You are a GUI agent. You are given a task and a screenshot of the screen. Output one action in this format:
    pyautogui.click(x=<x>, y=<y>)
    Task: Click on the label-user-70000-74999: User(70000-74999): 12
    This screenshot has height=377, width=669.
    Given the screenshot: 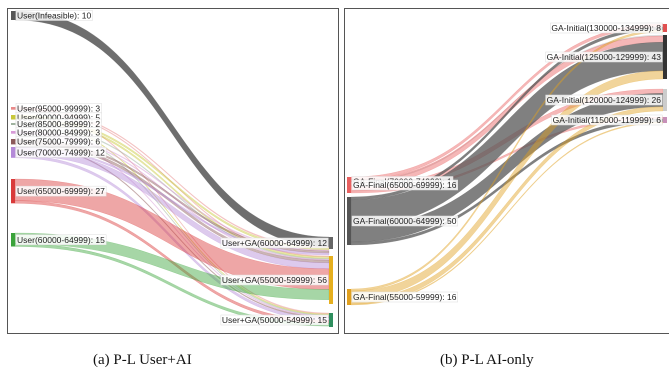 What is the action you would take?
    pyautogui.click(x=61, y=152)
    